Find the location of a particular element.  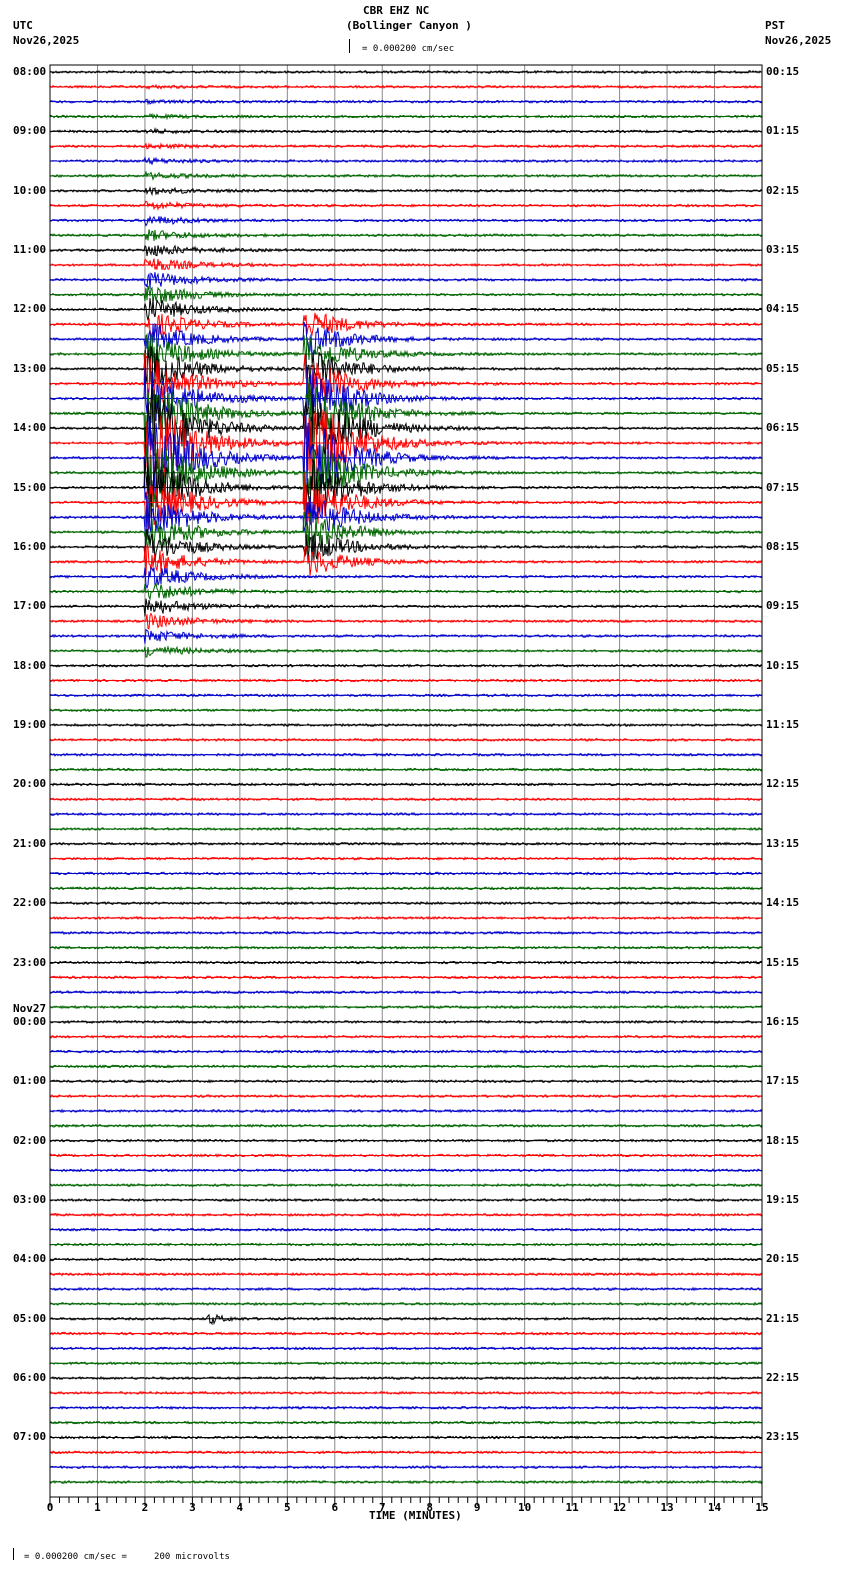

x-tick-label: 6 is located at coordinates (335, 1507).